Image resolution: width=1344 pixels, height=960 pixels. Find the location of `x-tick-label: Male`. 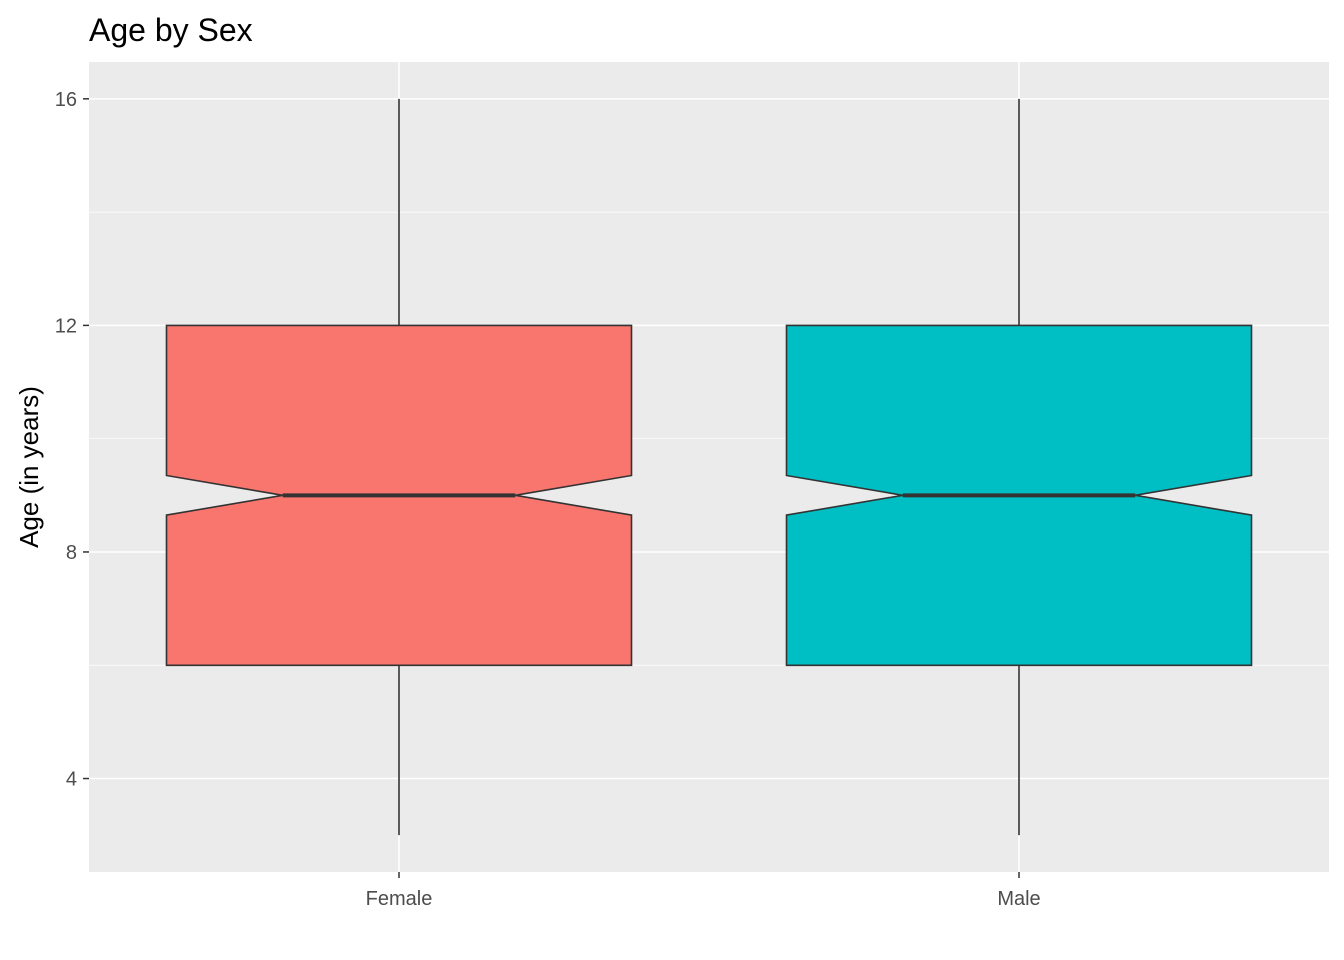

x-tick-label: Male is located at coordinates (1018, 899).